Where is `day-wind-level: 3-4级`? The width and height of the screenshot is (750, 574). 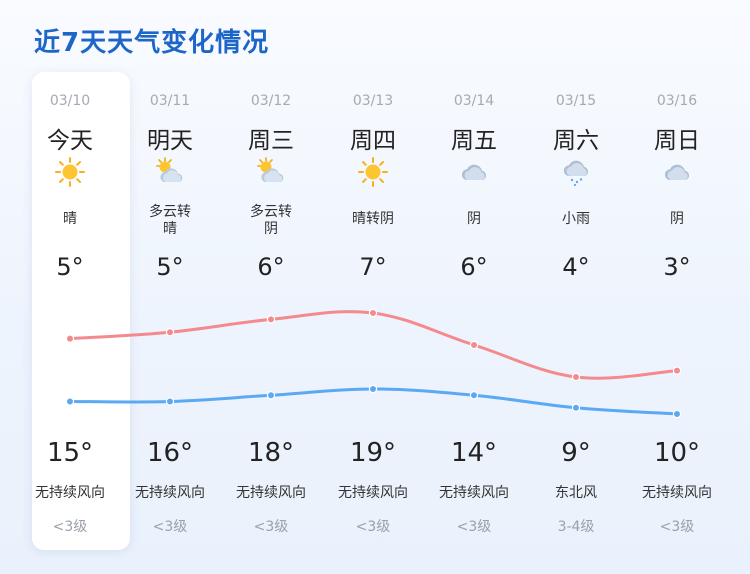
day-wind-level: 3-4级 is located at coordinates (576, 527).